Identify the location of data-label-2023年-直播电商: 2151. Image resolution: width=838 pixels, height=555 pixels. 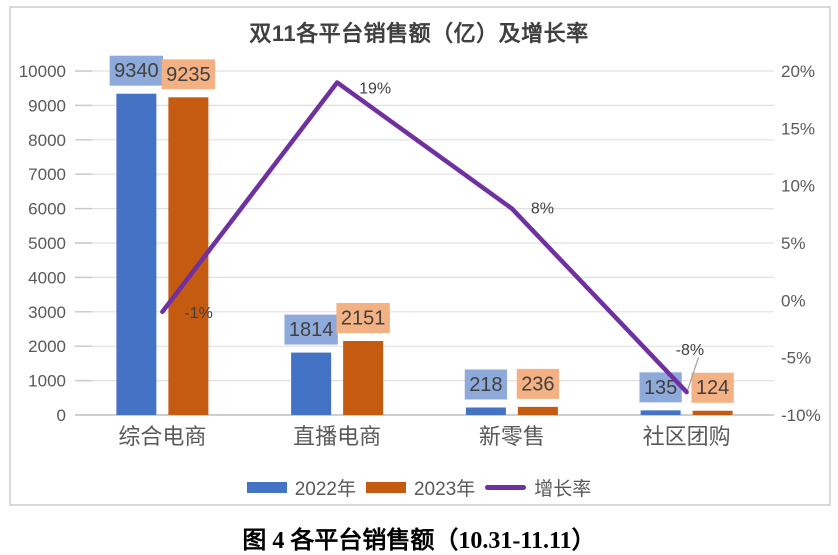
(363, 319).